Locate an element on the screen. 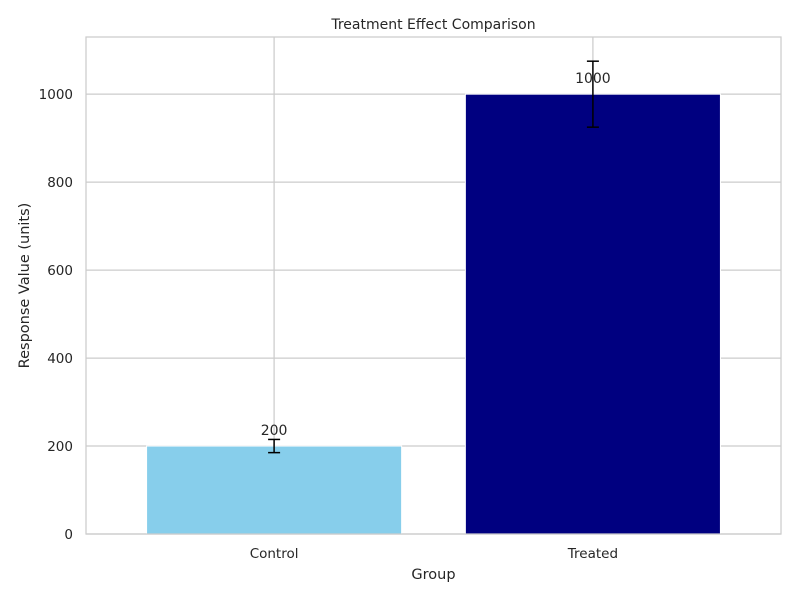  y-tick-label: 200 is located at coordinates (60, 447).